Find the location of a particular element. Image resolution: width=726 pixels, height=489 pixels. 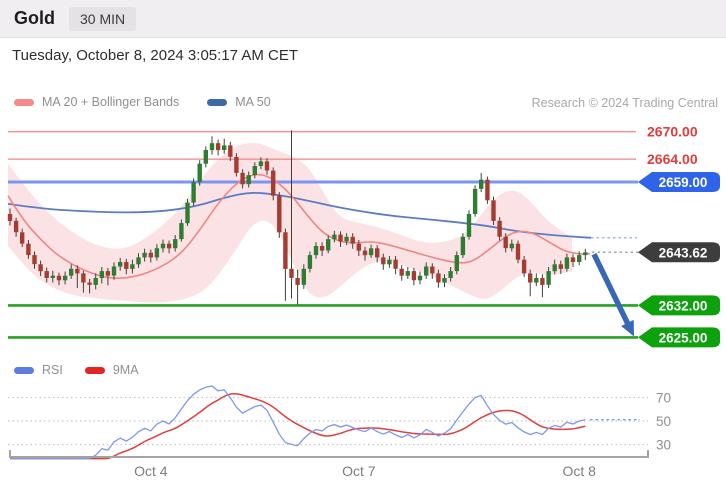

legend-item-ma20-bollinger: MA 20 + Bollinger Bands is located at coordinates (96, 102).